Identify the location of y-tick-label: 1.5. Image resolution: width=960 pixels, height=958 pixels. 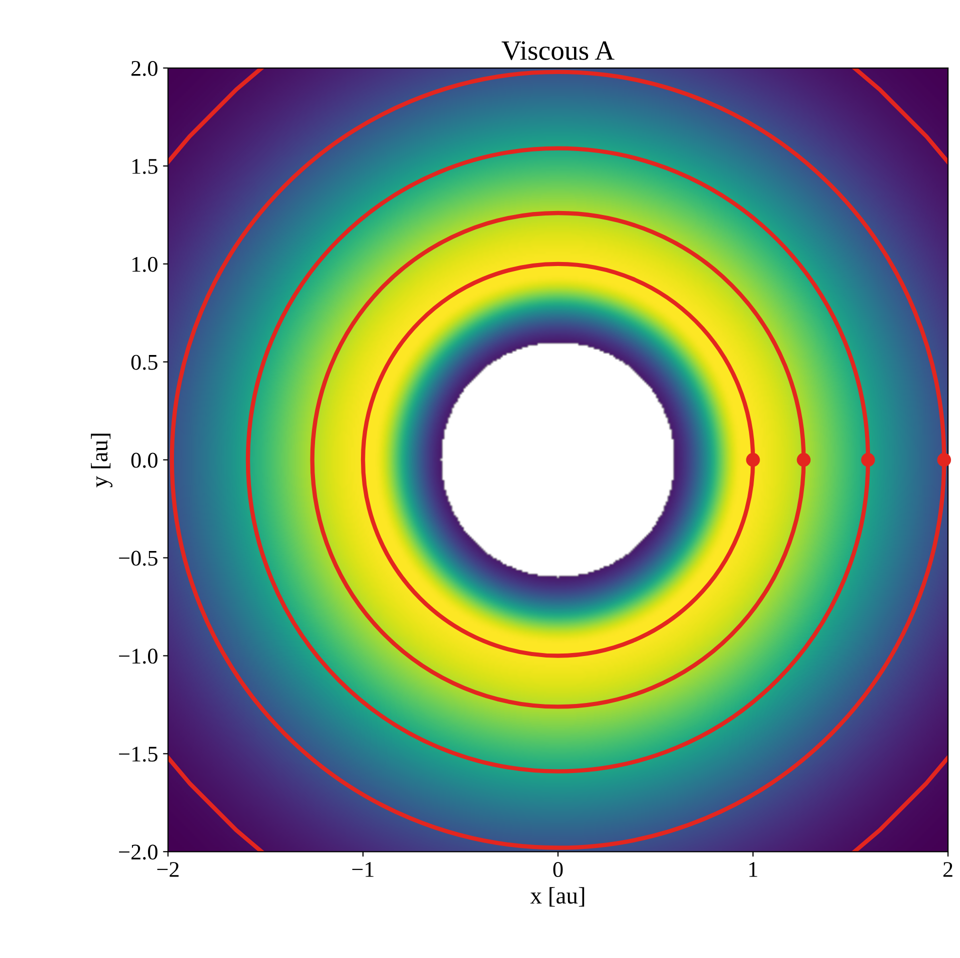
(145, 166).